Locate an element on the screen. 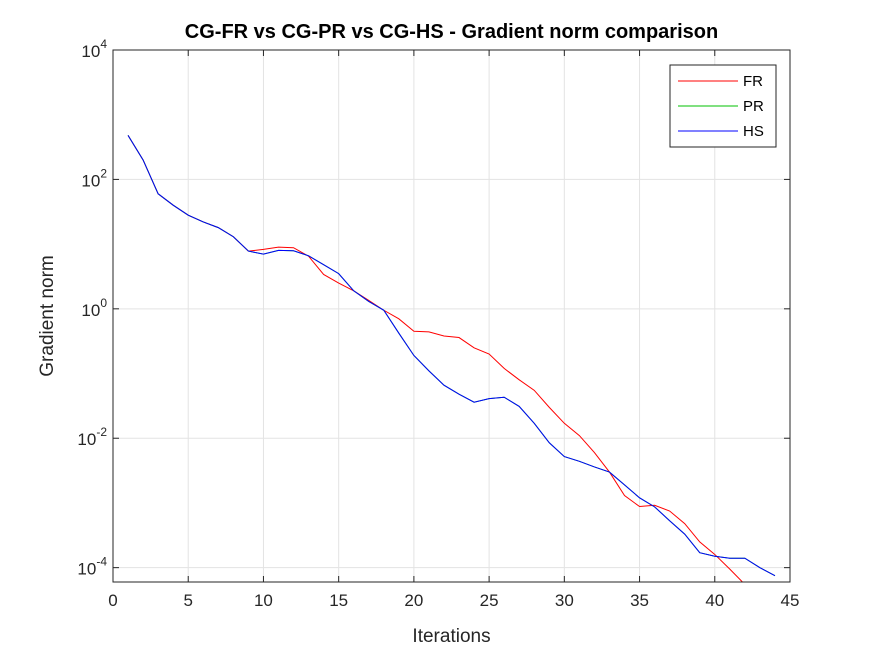  x-tick-label: 25 is located at coordinates (489, 600).